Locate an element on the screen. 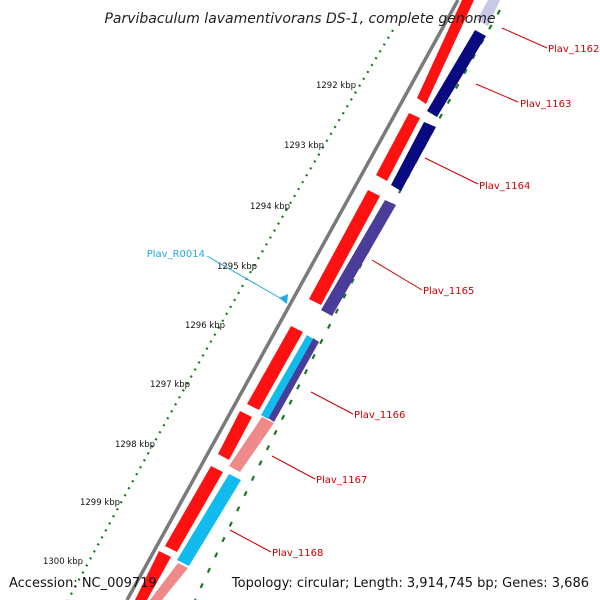  tick-label: 1292 kbp is located at coordinates (336, 86).